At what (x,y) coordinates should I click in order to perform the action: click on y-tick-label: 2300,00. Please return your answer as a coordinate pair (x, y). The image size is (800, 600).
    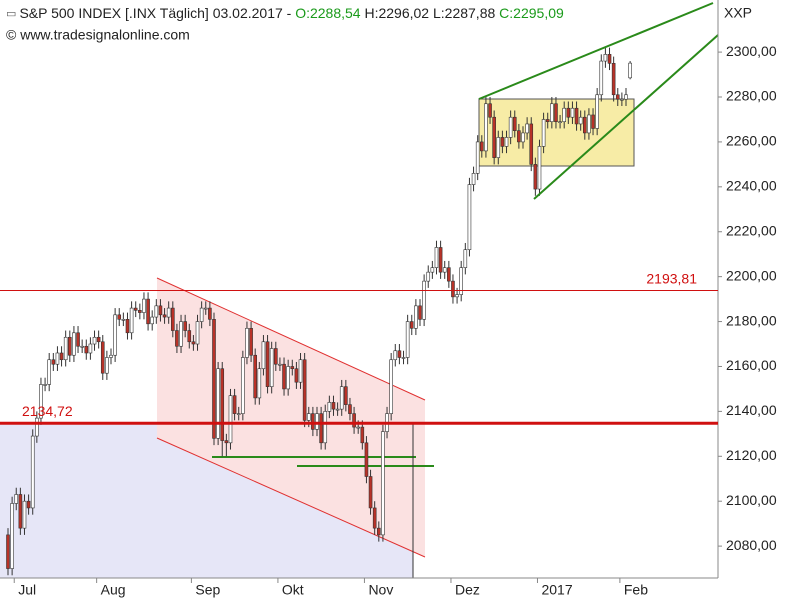
    Looking at the image, I should click on (751, 51).